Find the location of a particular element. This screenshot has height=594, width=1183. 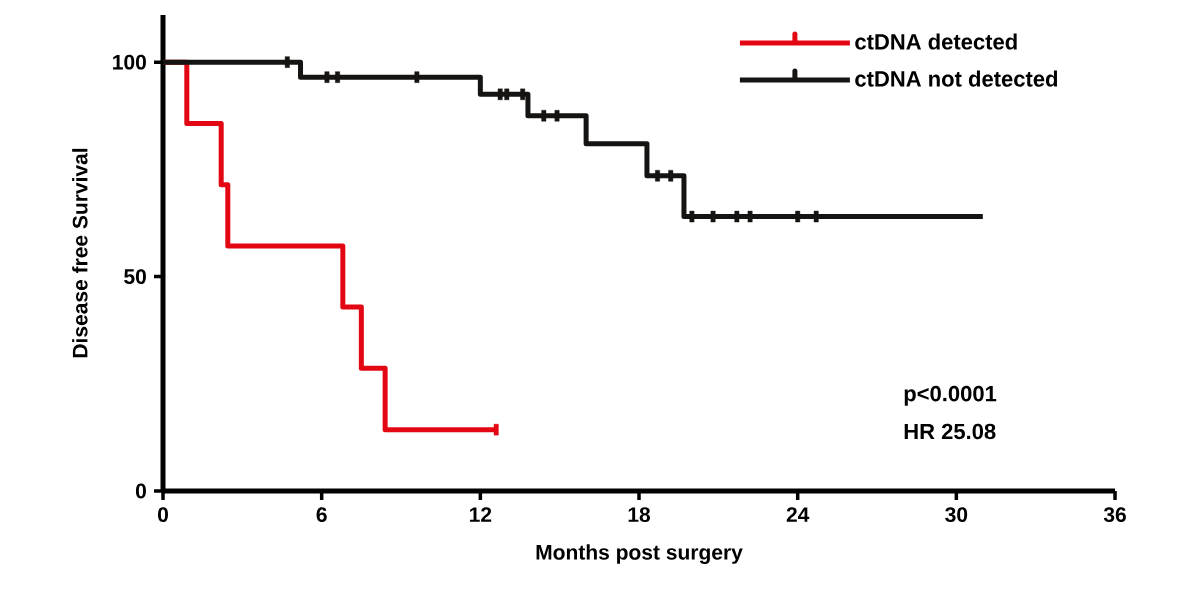

x-tick-label: 18 is located at coordinates (639, 515).